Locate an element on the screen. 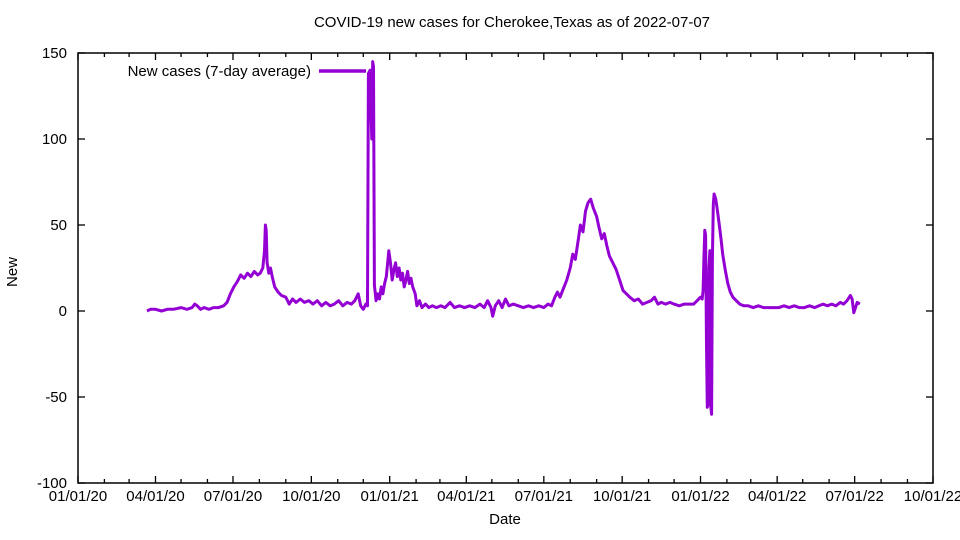  legend-label: New cases (7-day average) is located at coordinates (219, 71).